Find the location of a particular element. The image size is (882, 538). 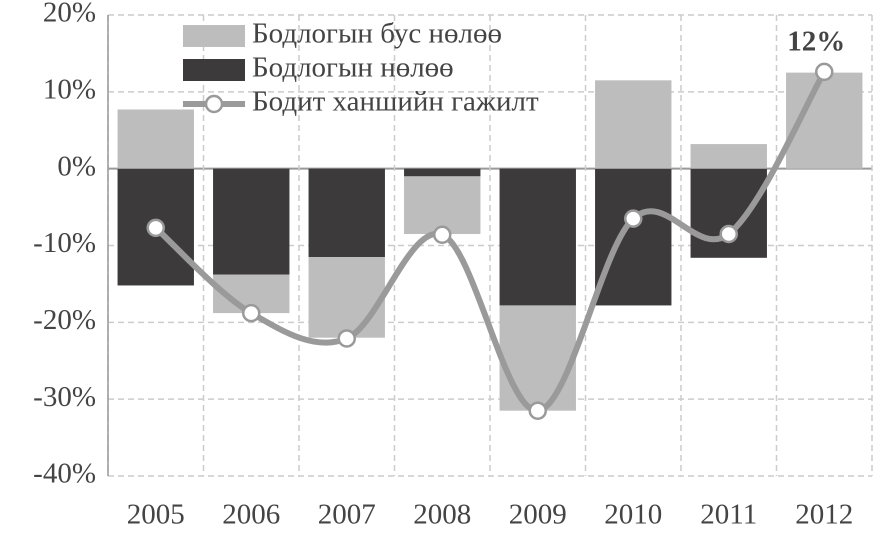

y-tick-label: -10% is located at coordinates (64, 243).